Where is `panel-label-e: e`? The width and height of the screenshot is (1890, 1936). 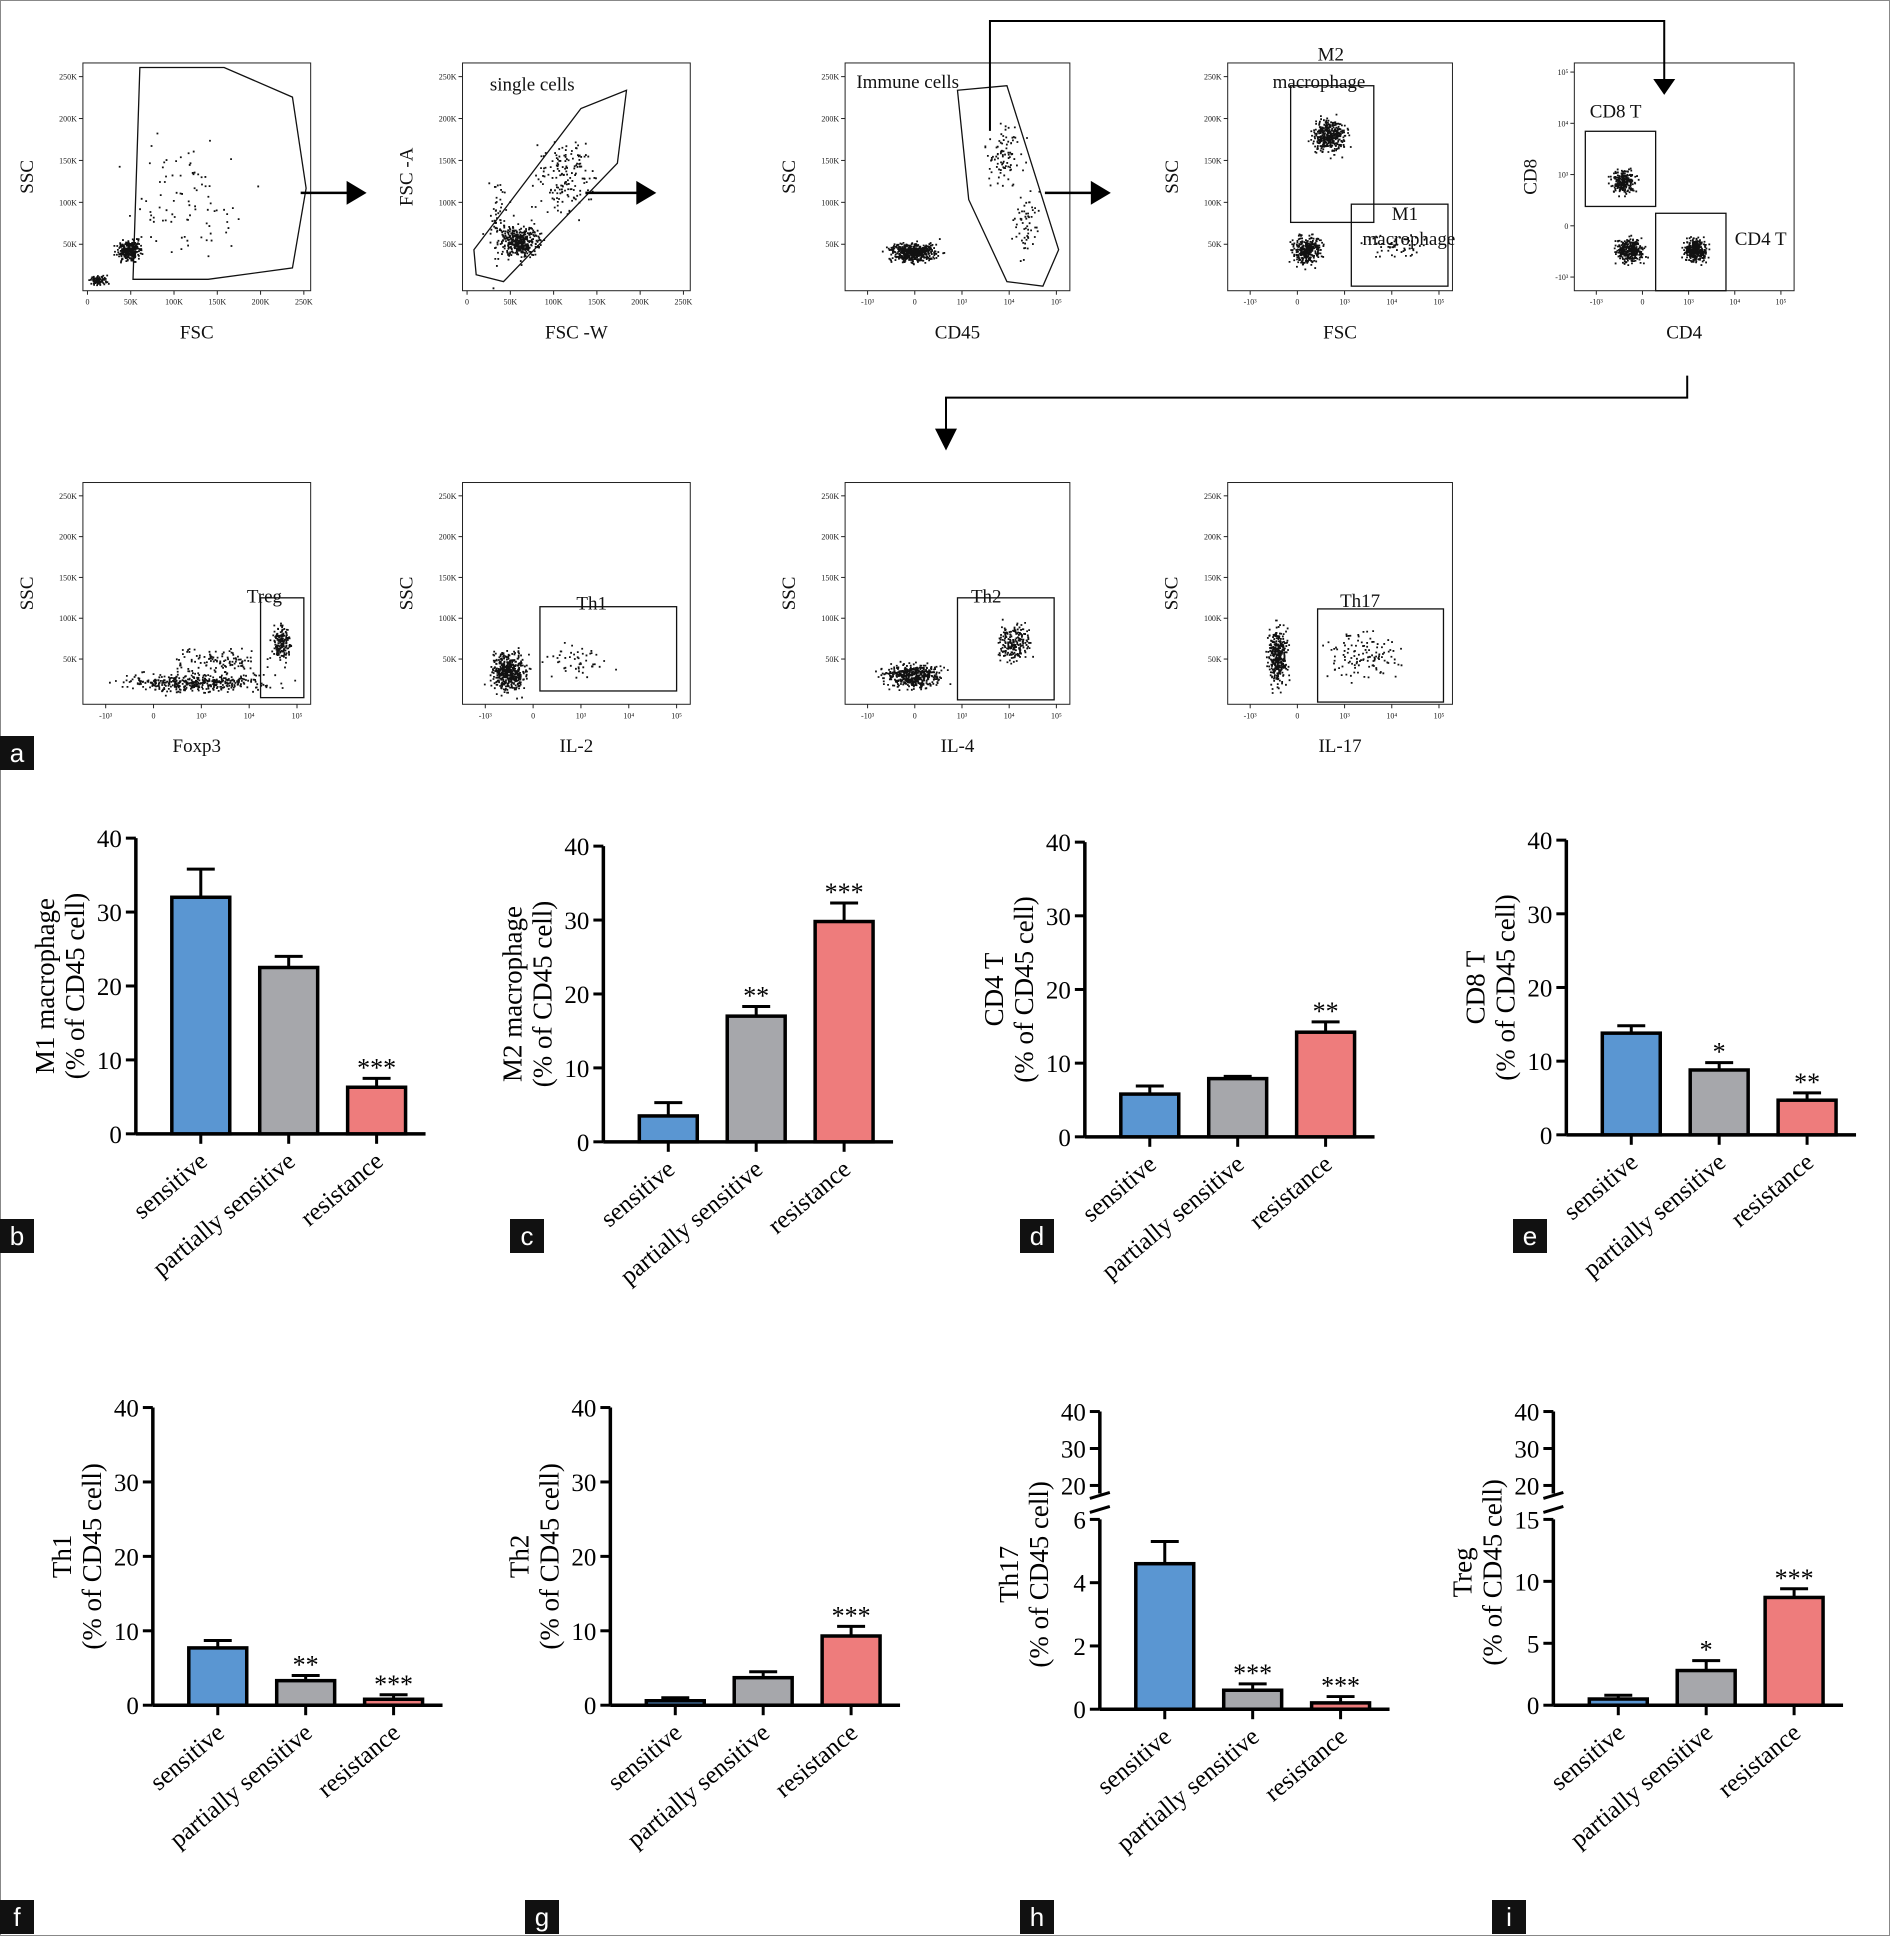 panel-label-e: e is located at coordinates (1530, 1236).